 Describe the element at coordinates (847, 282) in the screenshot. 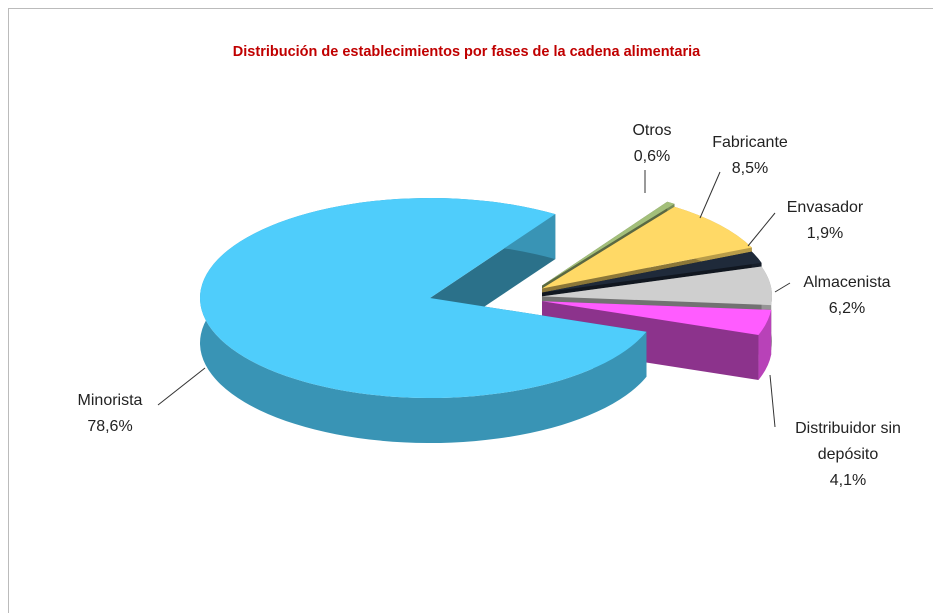

I see `category-label: Almacenista` at that location.